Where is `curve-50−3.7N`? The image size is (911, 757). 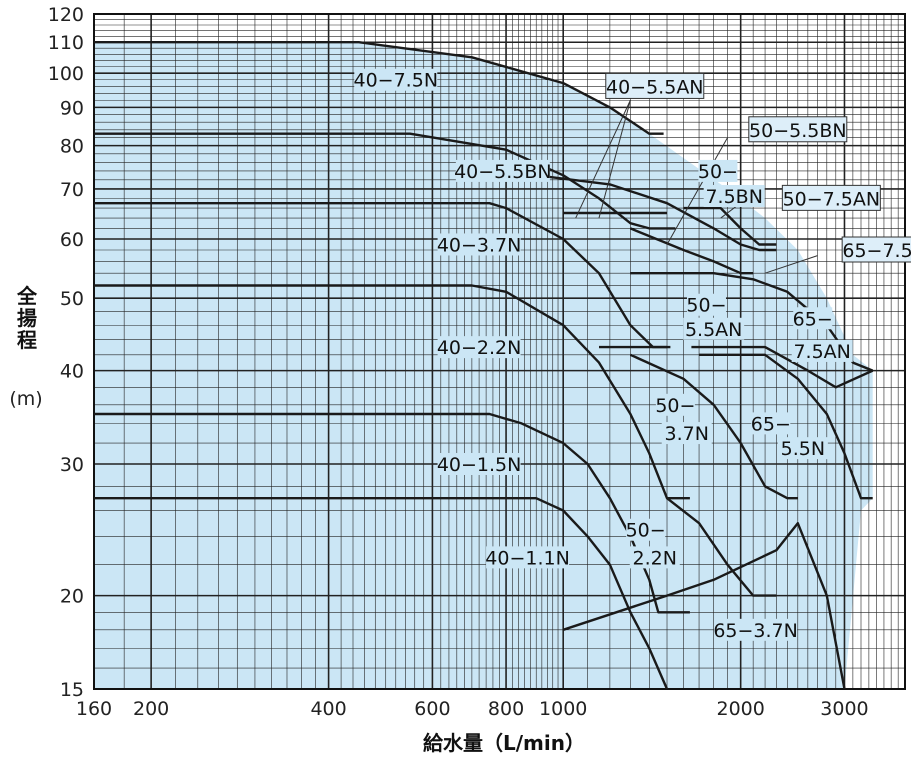 curve-50−3.7N is located at coordinates (713, 426).